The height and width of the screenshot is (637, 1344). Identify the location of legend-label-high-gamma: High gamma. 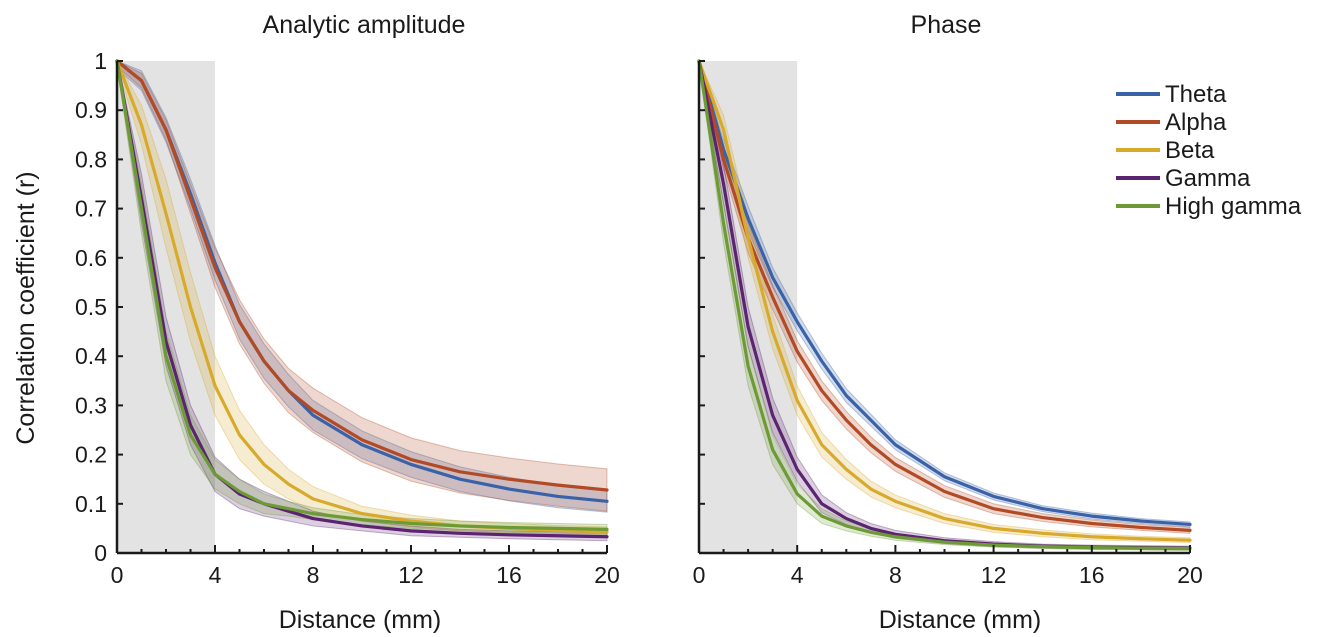
(1233, 206).